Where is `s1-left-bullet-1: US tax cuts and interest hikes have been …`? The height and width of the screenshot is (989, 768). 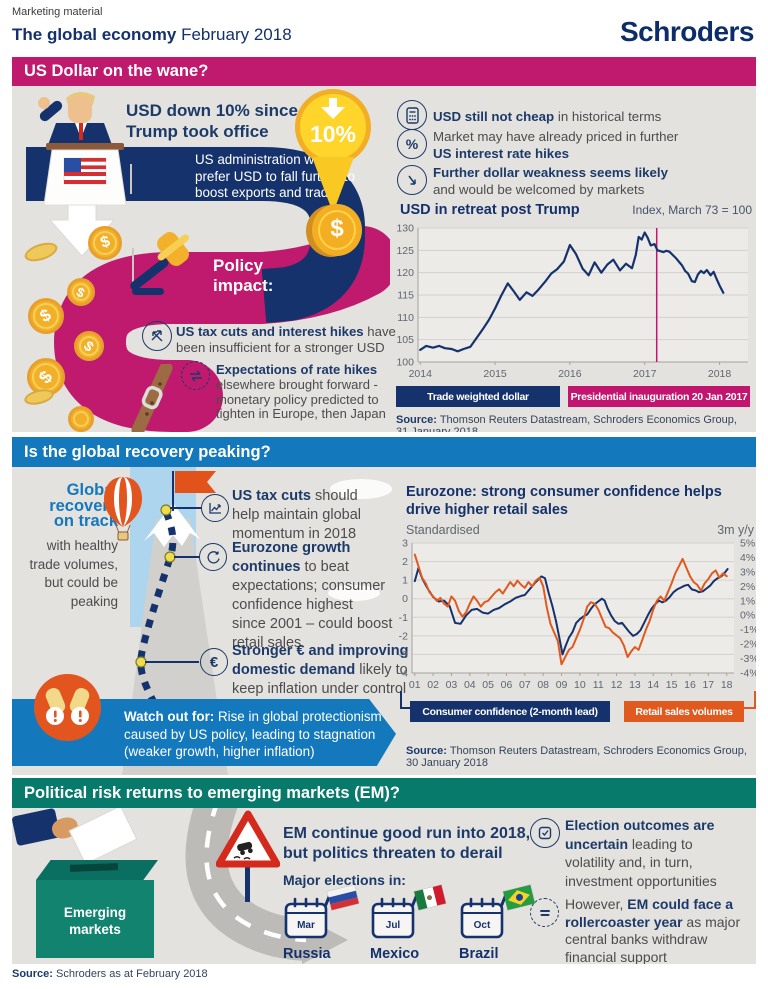 s1-left-bullet-1: US tax cuts and interest hikes have been … is located at coordinates (286, 339).